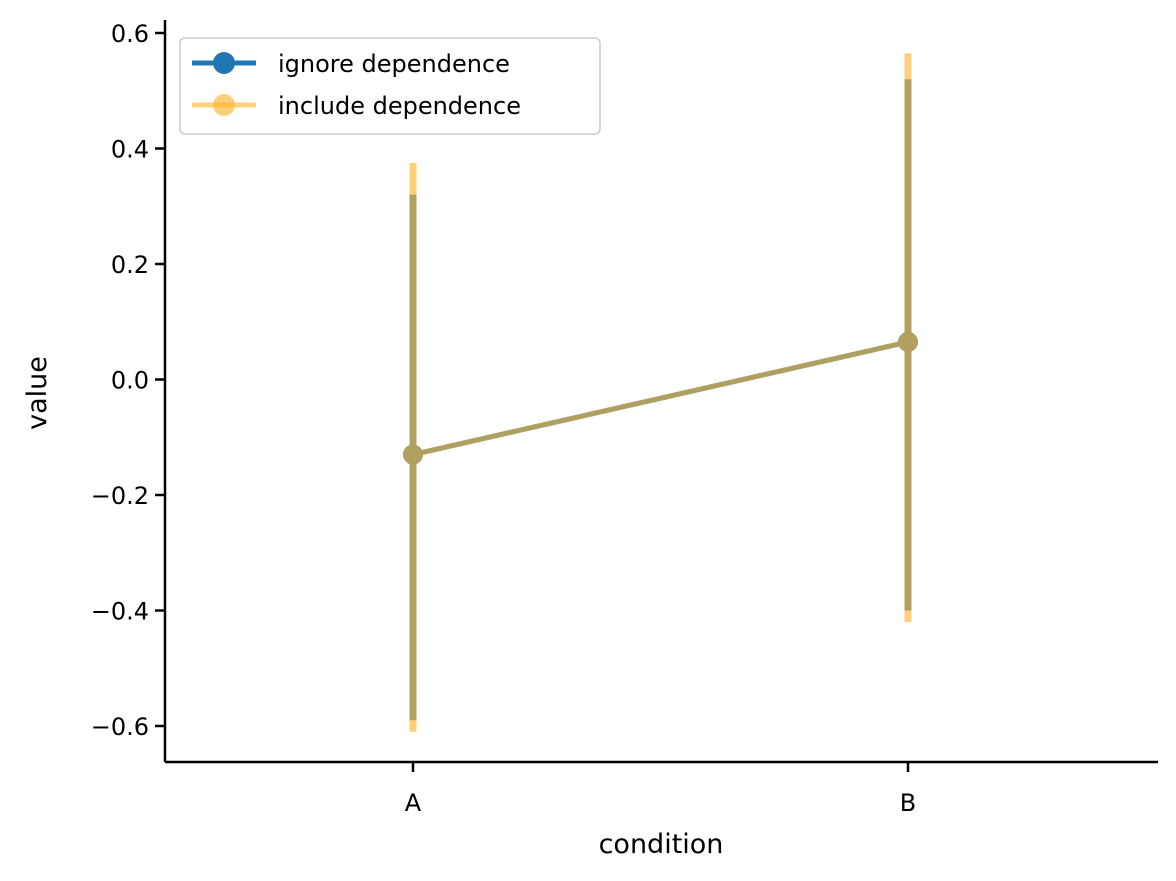 The width and height of the screenshot is (1176, 881). I want to click on y-tick-label: 0.2, so click(130, 265).